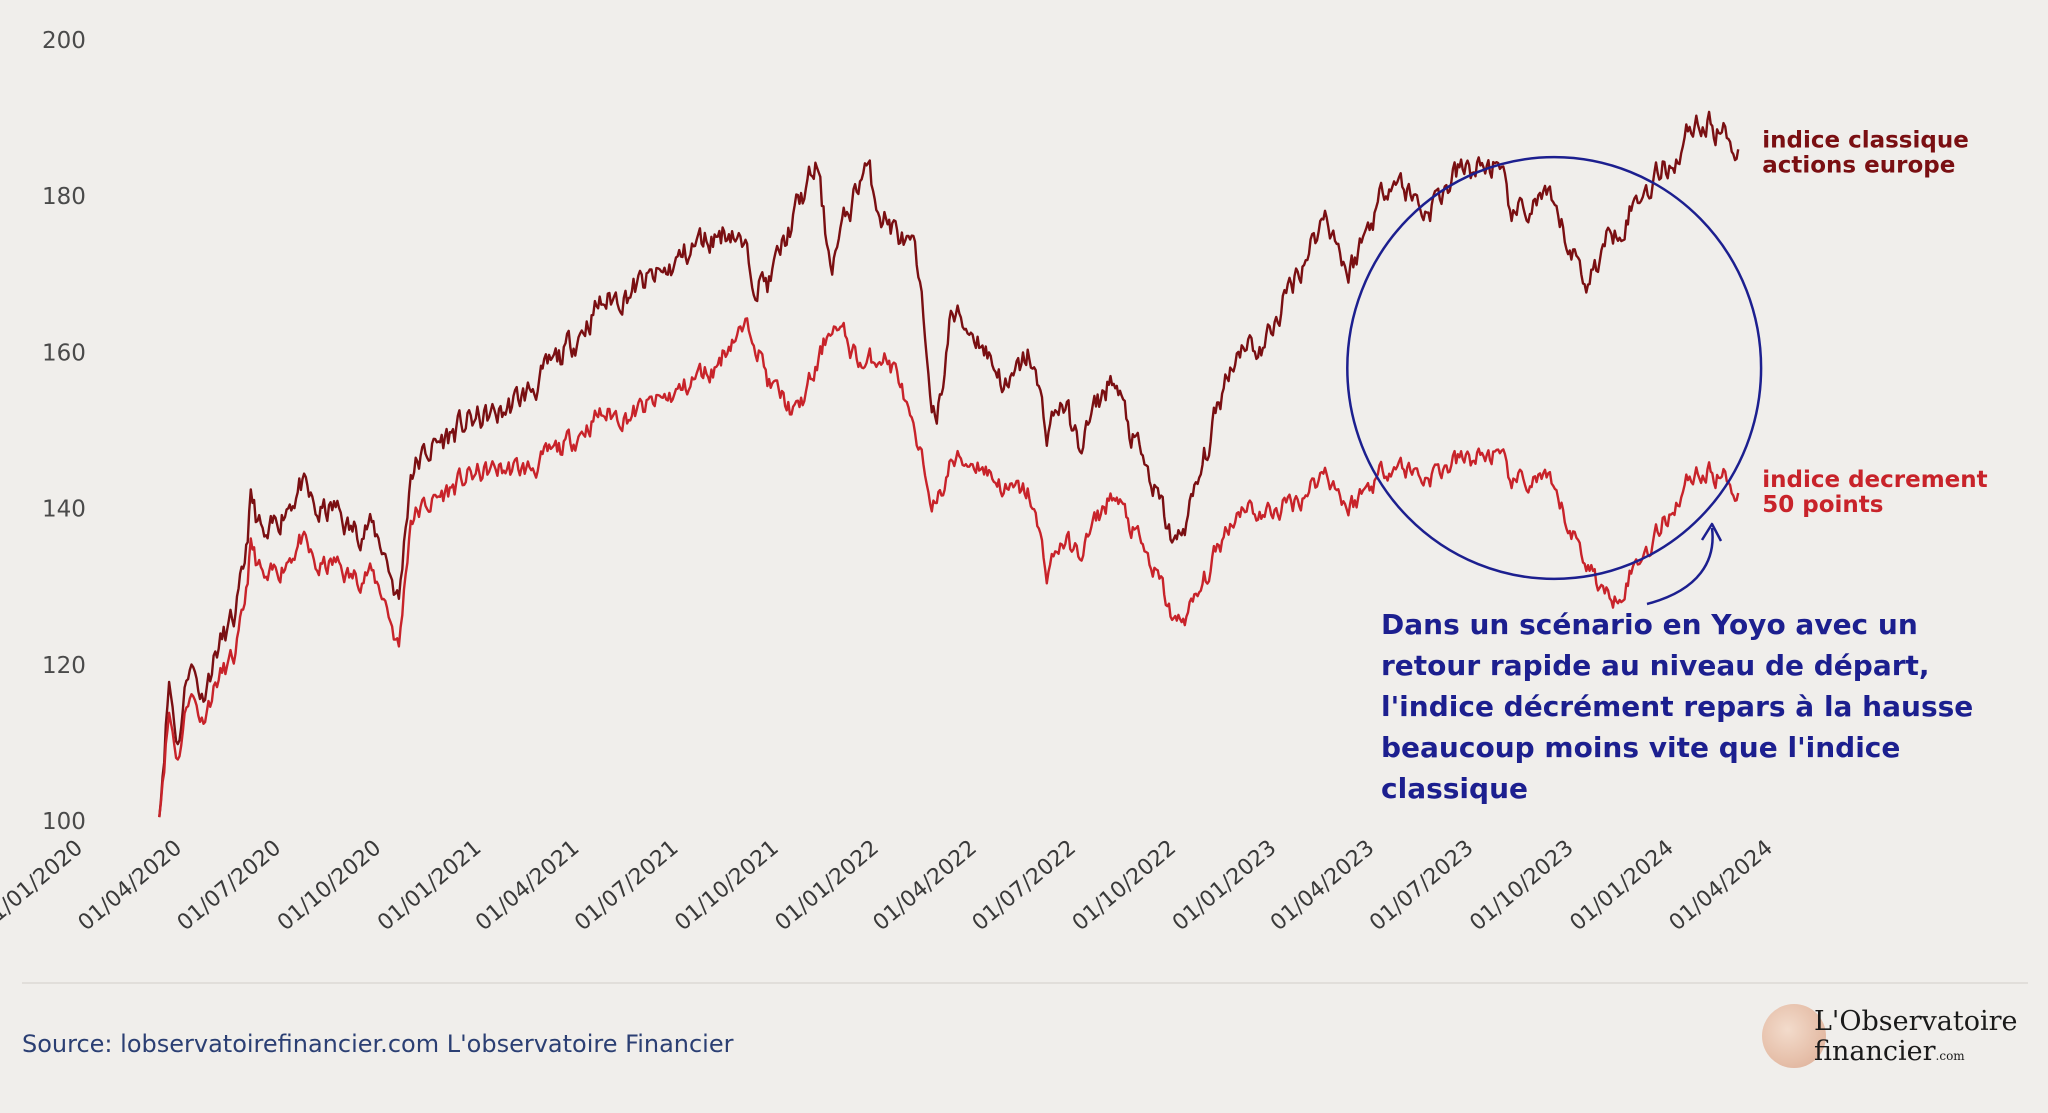 The image size is (2048, 1113). I want to click on logo-mark-icon, so click(1794, 1036).